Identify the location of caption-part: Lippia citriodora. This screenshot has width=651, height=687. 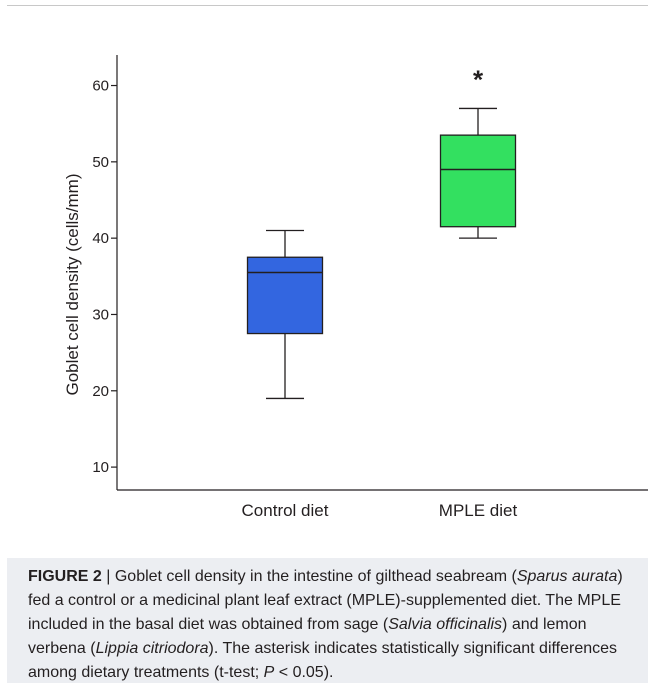
(152, 648).